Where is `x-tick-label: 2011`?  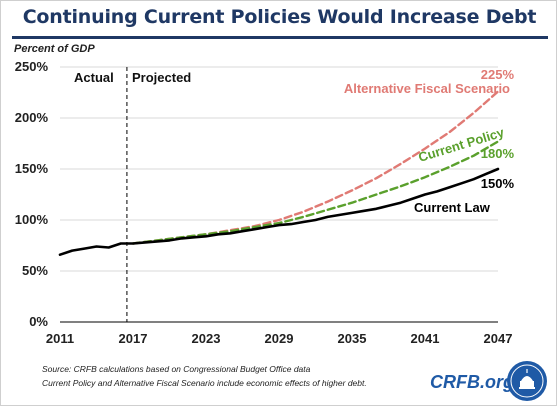 x-tick-label: 2011 is located at coordinates (60, 338).